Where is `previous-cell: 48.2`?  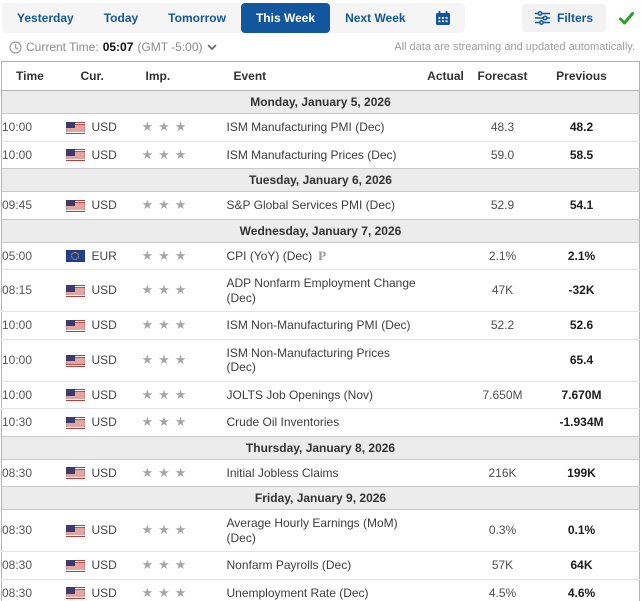 previous-cell: 48.2 is located at coordinates (581, 127).